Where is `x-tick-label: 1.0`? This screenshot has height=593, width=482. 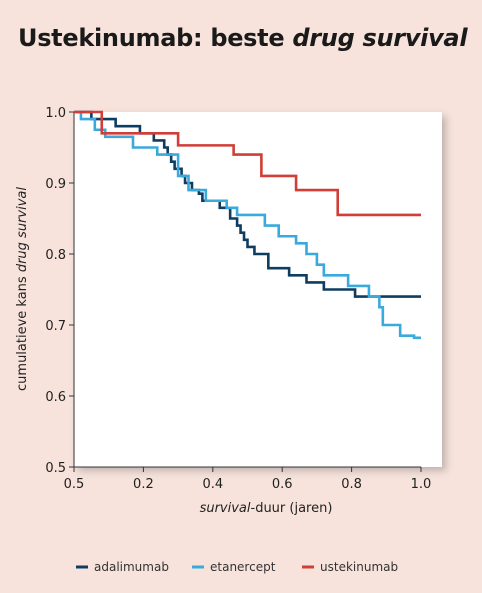 x-tick-label: 1.0 is located at coordinates (421, 484).